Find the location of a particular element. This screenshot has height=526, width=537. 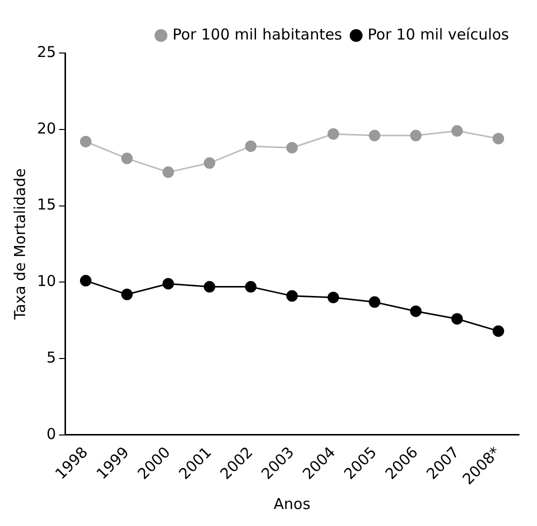

y-axis-title: Taxa de Mortalidade is located at coordinates (19, 244).